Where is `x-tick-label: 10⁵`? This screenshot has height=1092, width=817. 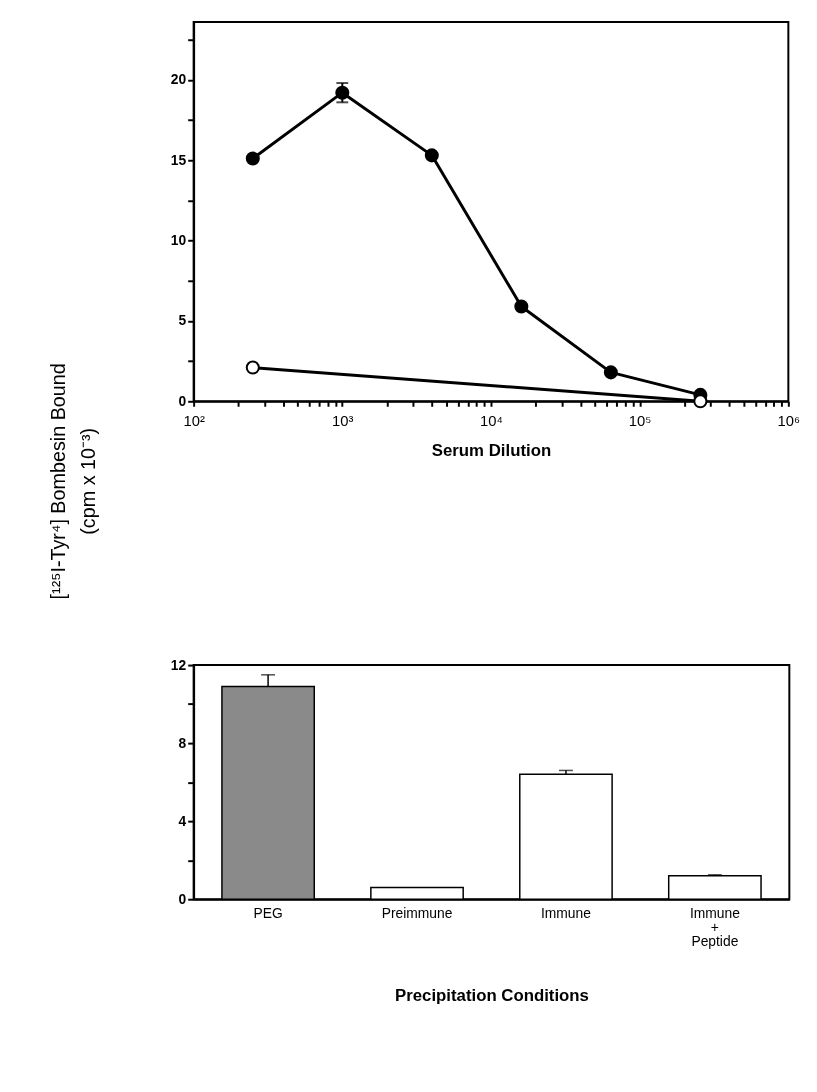 x-tick-label: 10⁵ is located at coordinates (640, 421).